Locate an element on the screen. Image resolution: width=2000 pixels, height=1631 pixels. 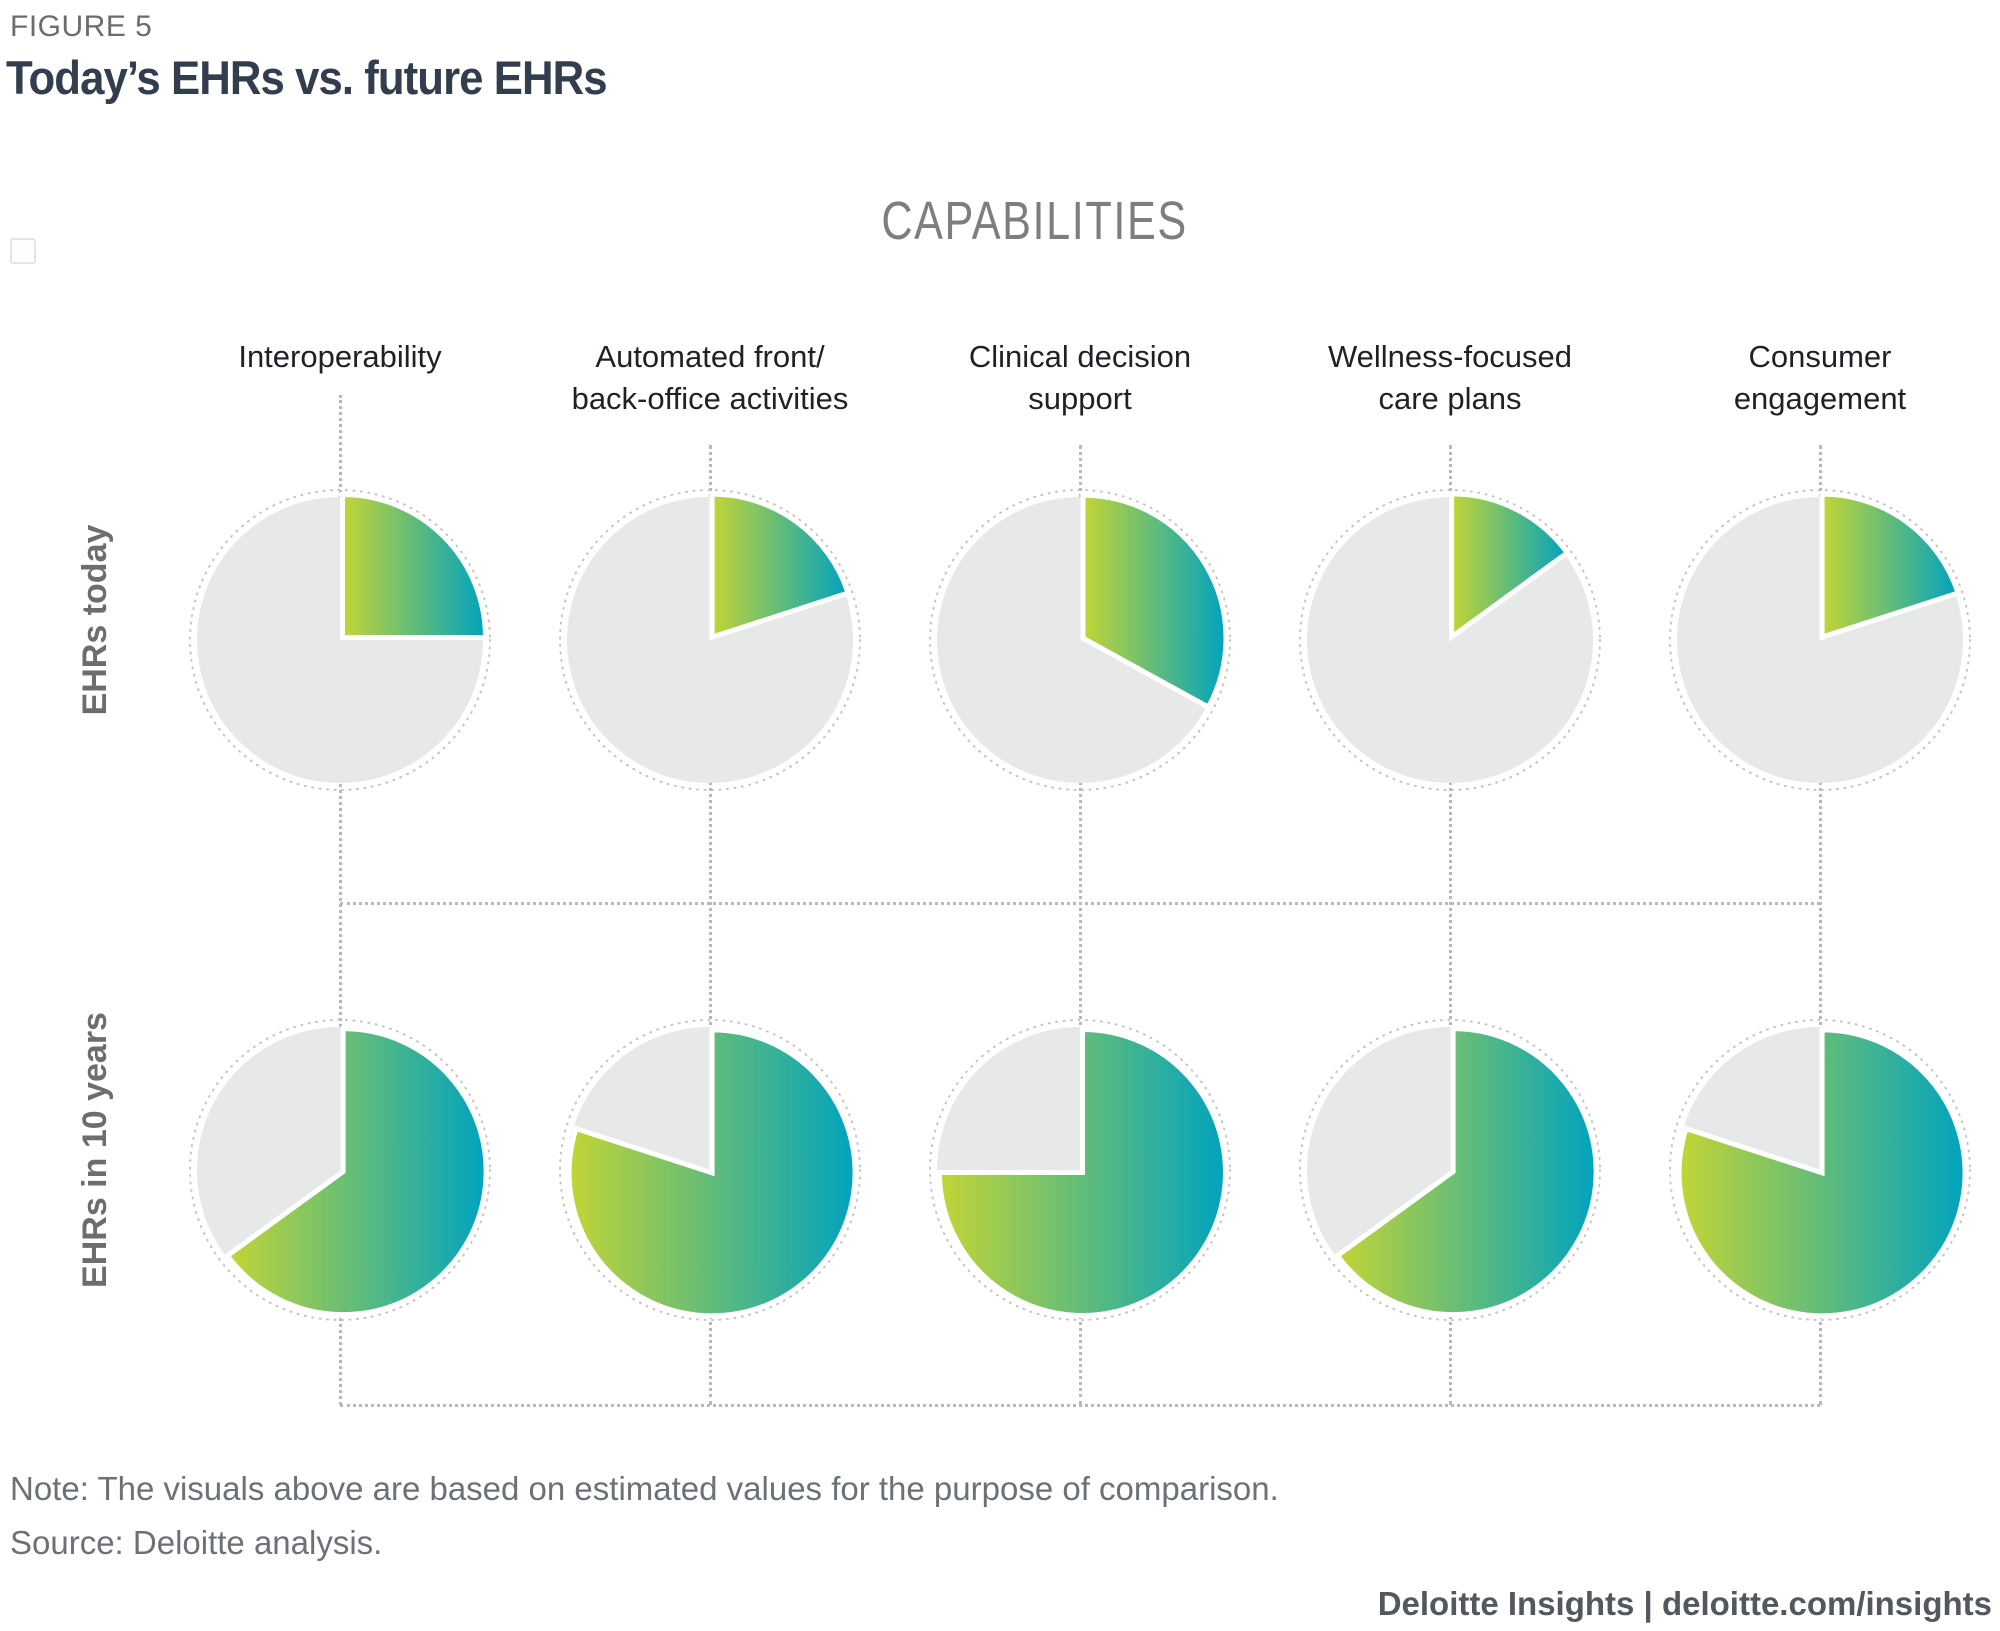
pie-future-clinical-decision-support is located at coordinates (1080, 1170).